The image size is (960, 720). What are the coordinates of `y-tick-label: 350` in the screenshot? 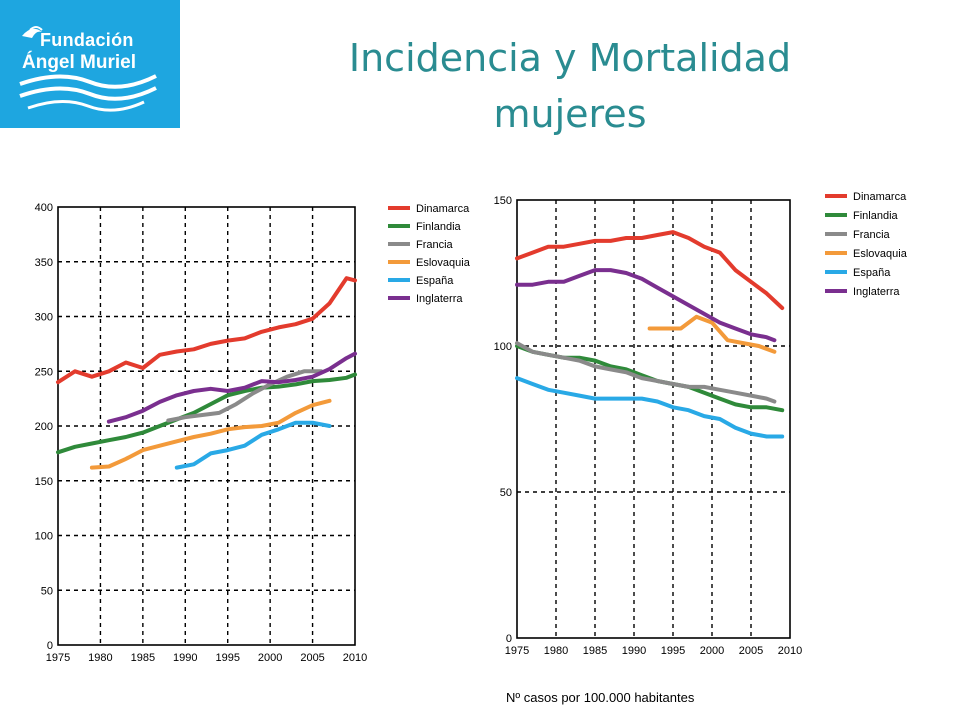 It's located at (44, 263).